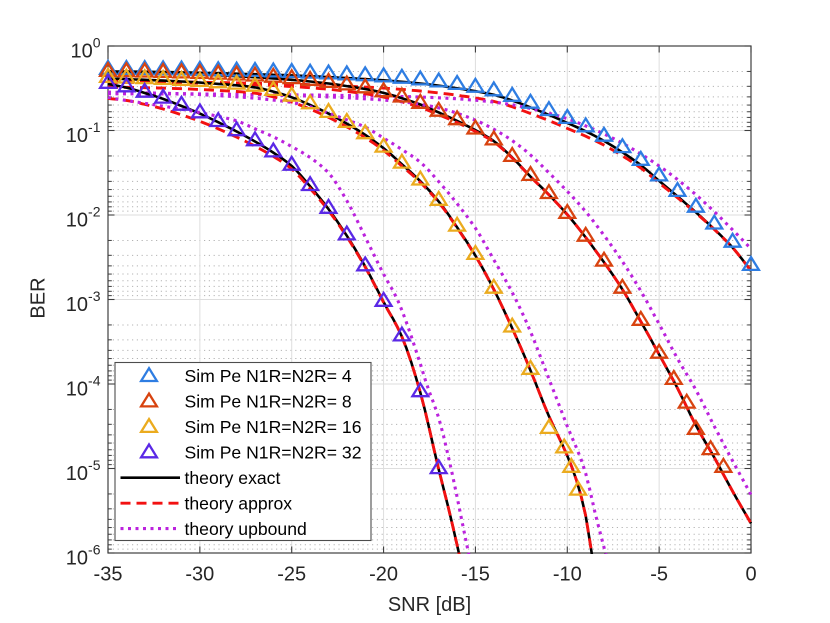  Describe the element at coordinates (108, 575) in the screenshot. I see `x-tick-label: -35` at that location.